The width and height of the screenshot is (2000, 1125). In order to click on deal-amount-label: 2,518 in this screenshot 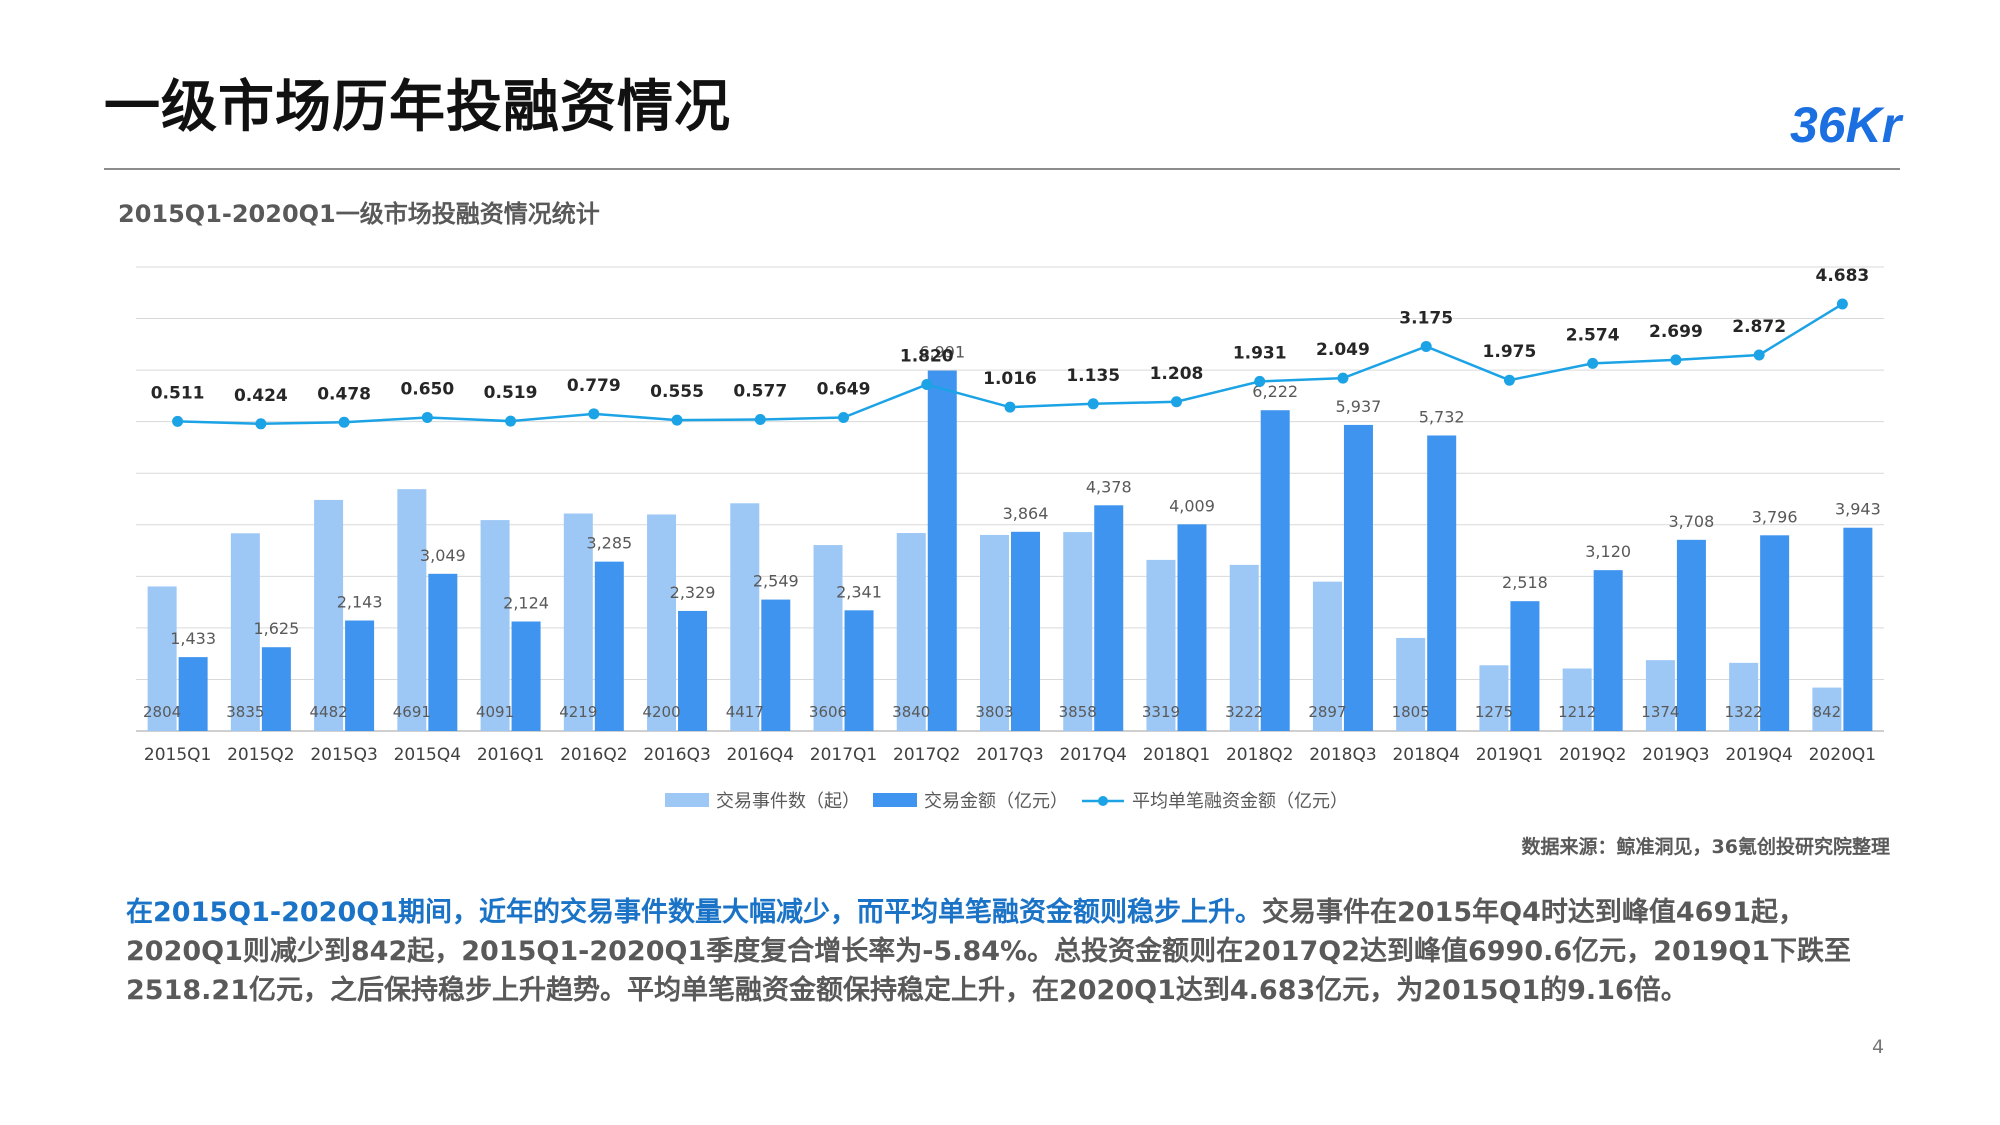, I will do `click(1525, 582)`.